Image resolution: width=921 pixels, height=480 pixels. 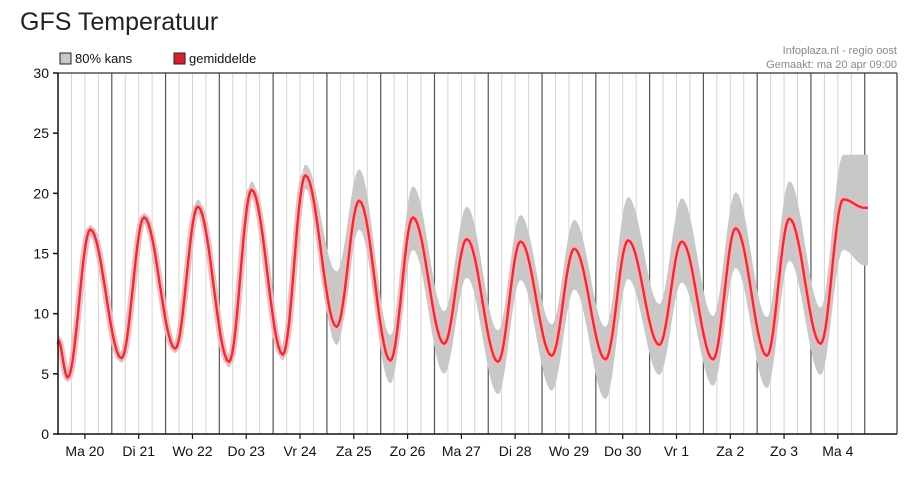 I want to click on x-tick-label: Ma 27, so click(x=461, y=451).